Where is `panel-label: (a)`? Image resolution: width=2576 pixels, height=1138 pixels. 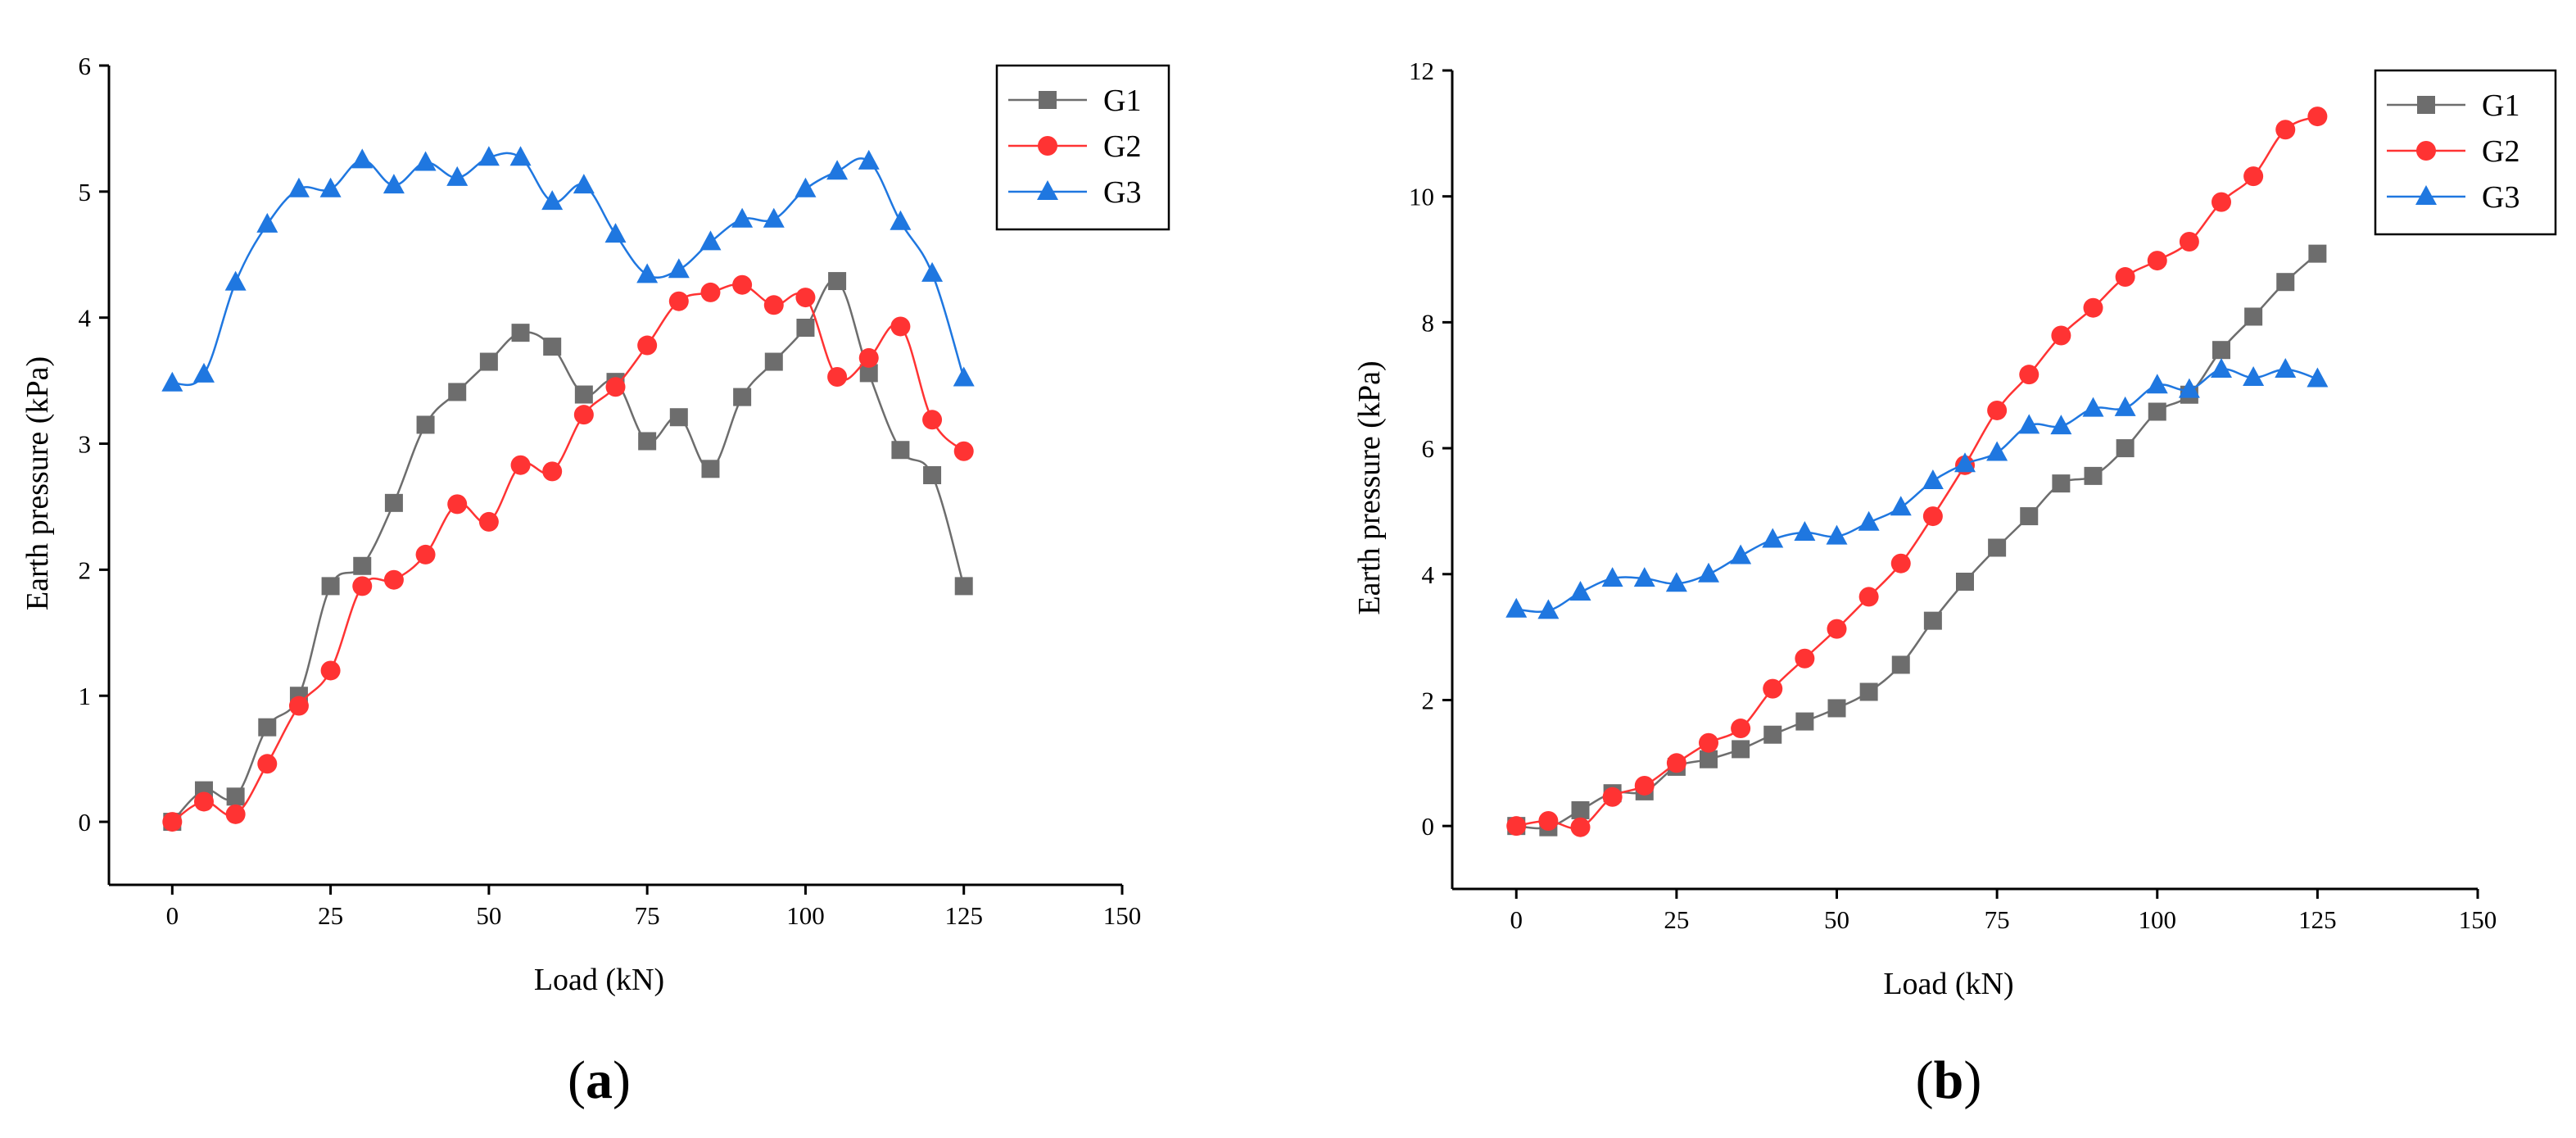 panel-label: (a) is located at coordinates (599, 1080).